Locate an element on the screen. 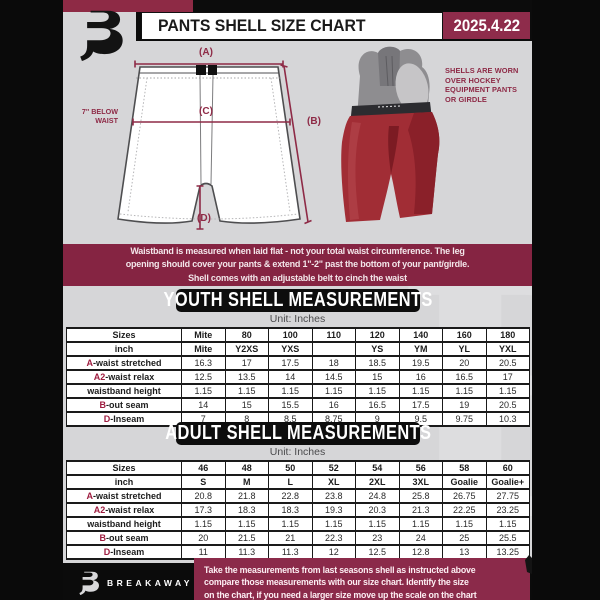 The width and height of the screenshot is (600, 600). table-cell: Y2XS is located at coordinates (246, 349).